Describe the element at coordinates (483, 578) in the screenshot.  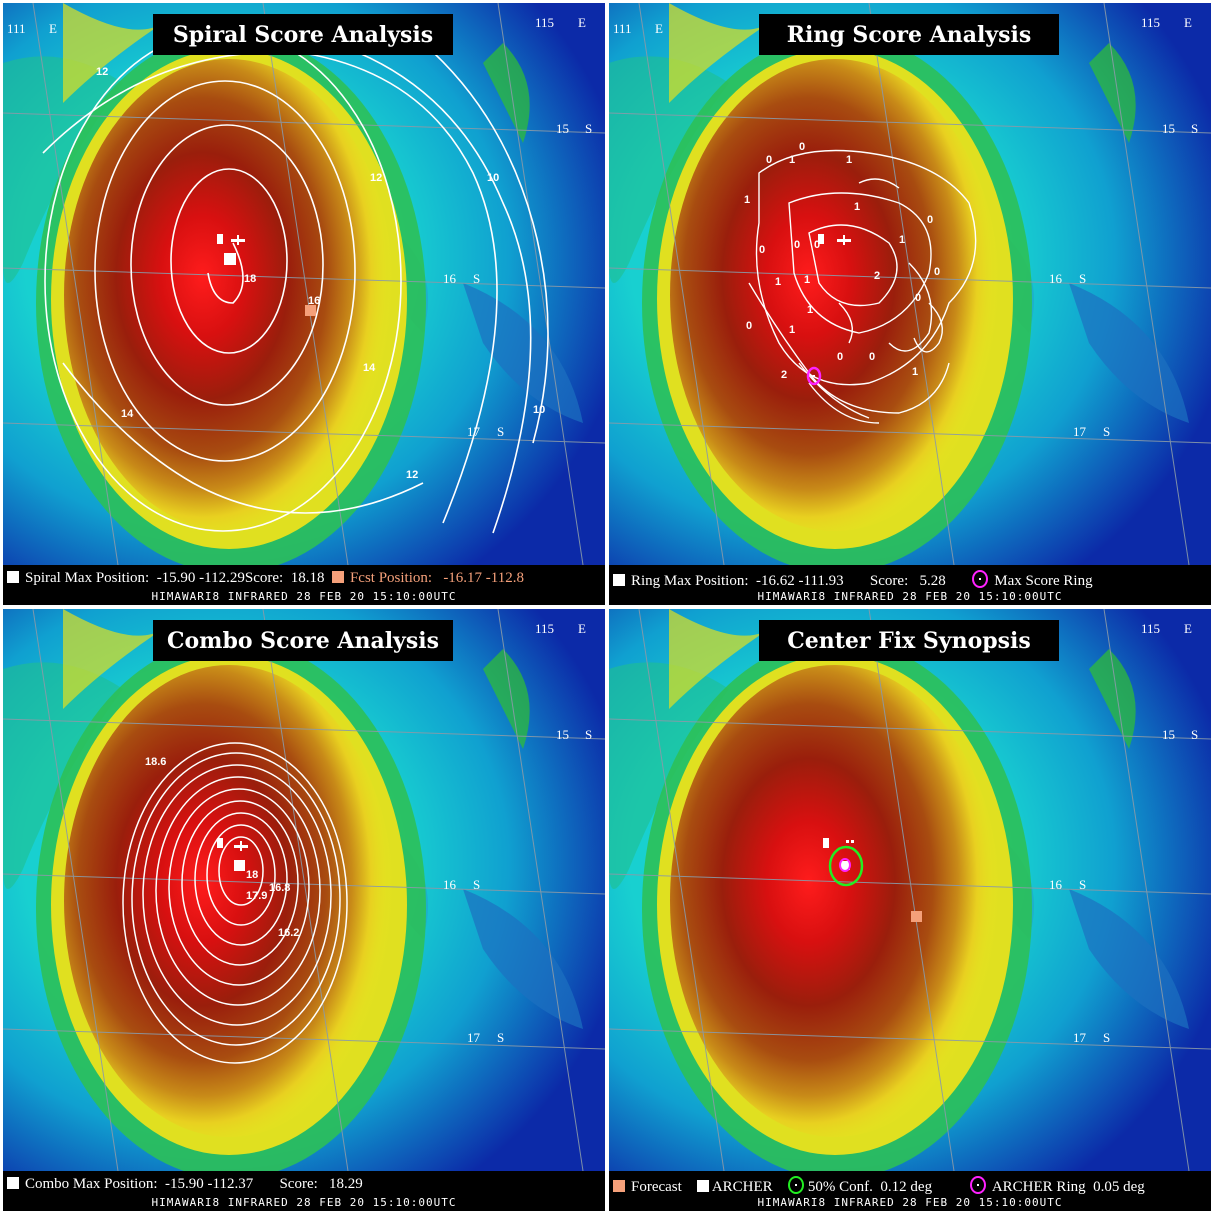
I see `fcst-value: -16.17 -112.8` at that location.